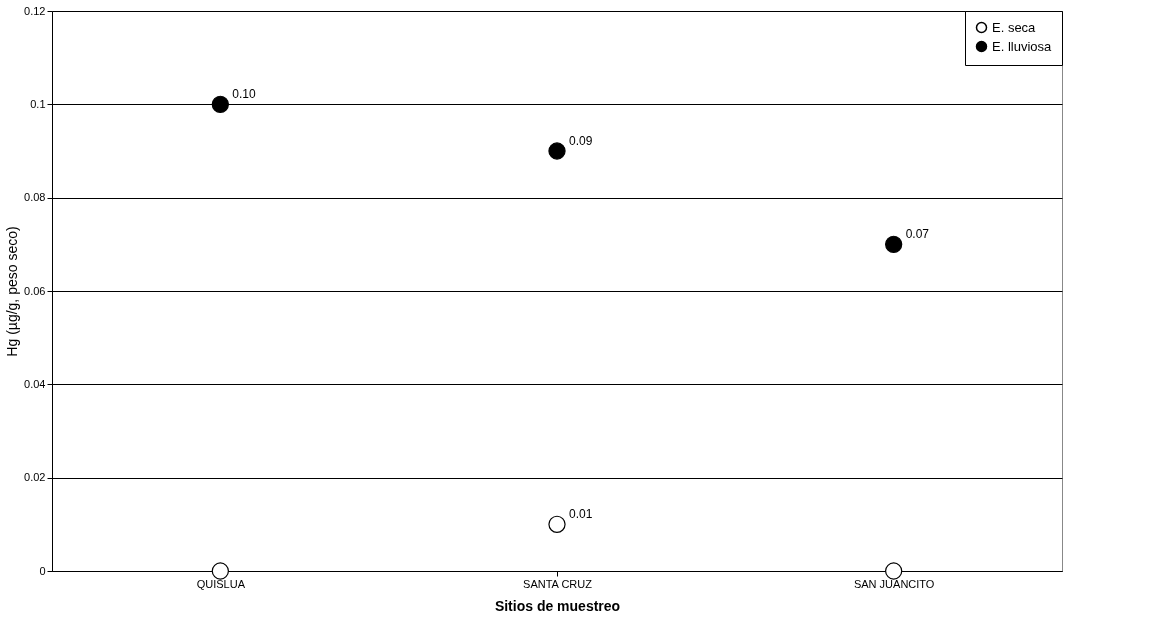  Describe the element at coordinates (35, 197) in the screenshot. I see `y-tick-label: 0.08` at that location.